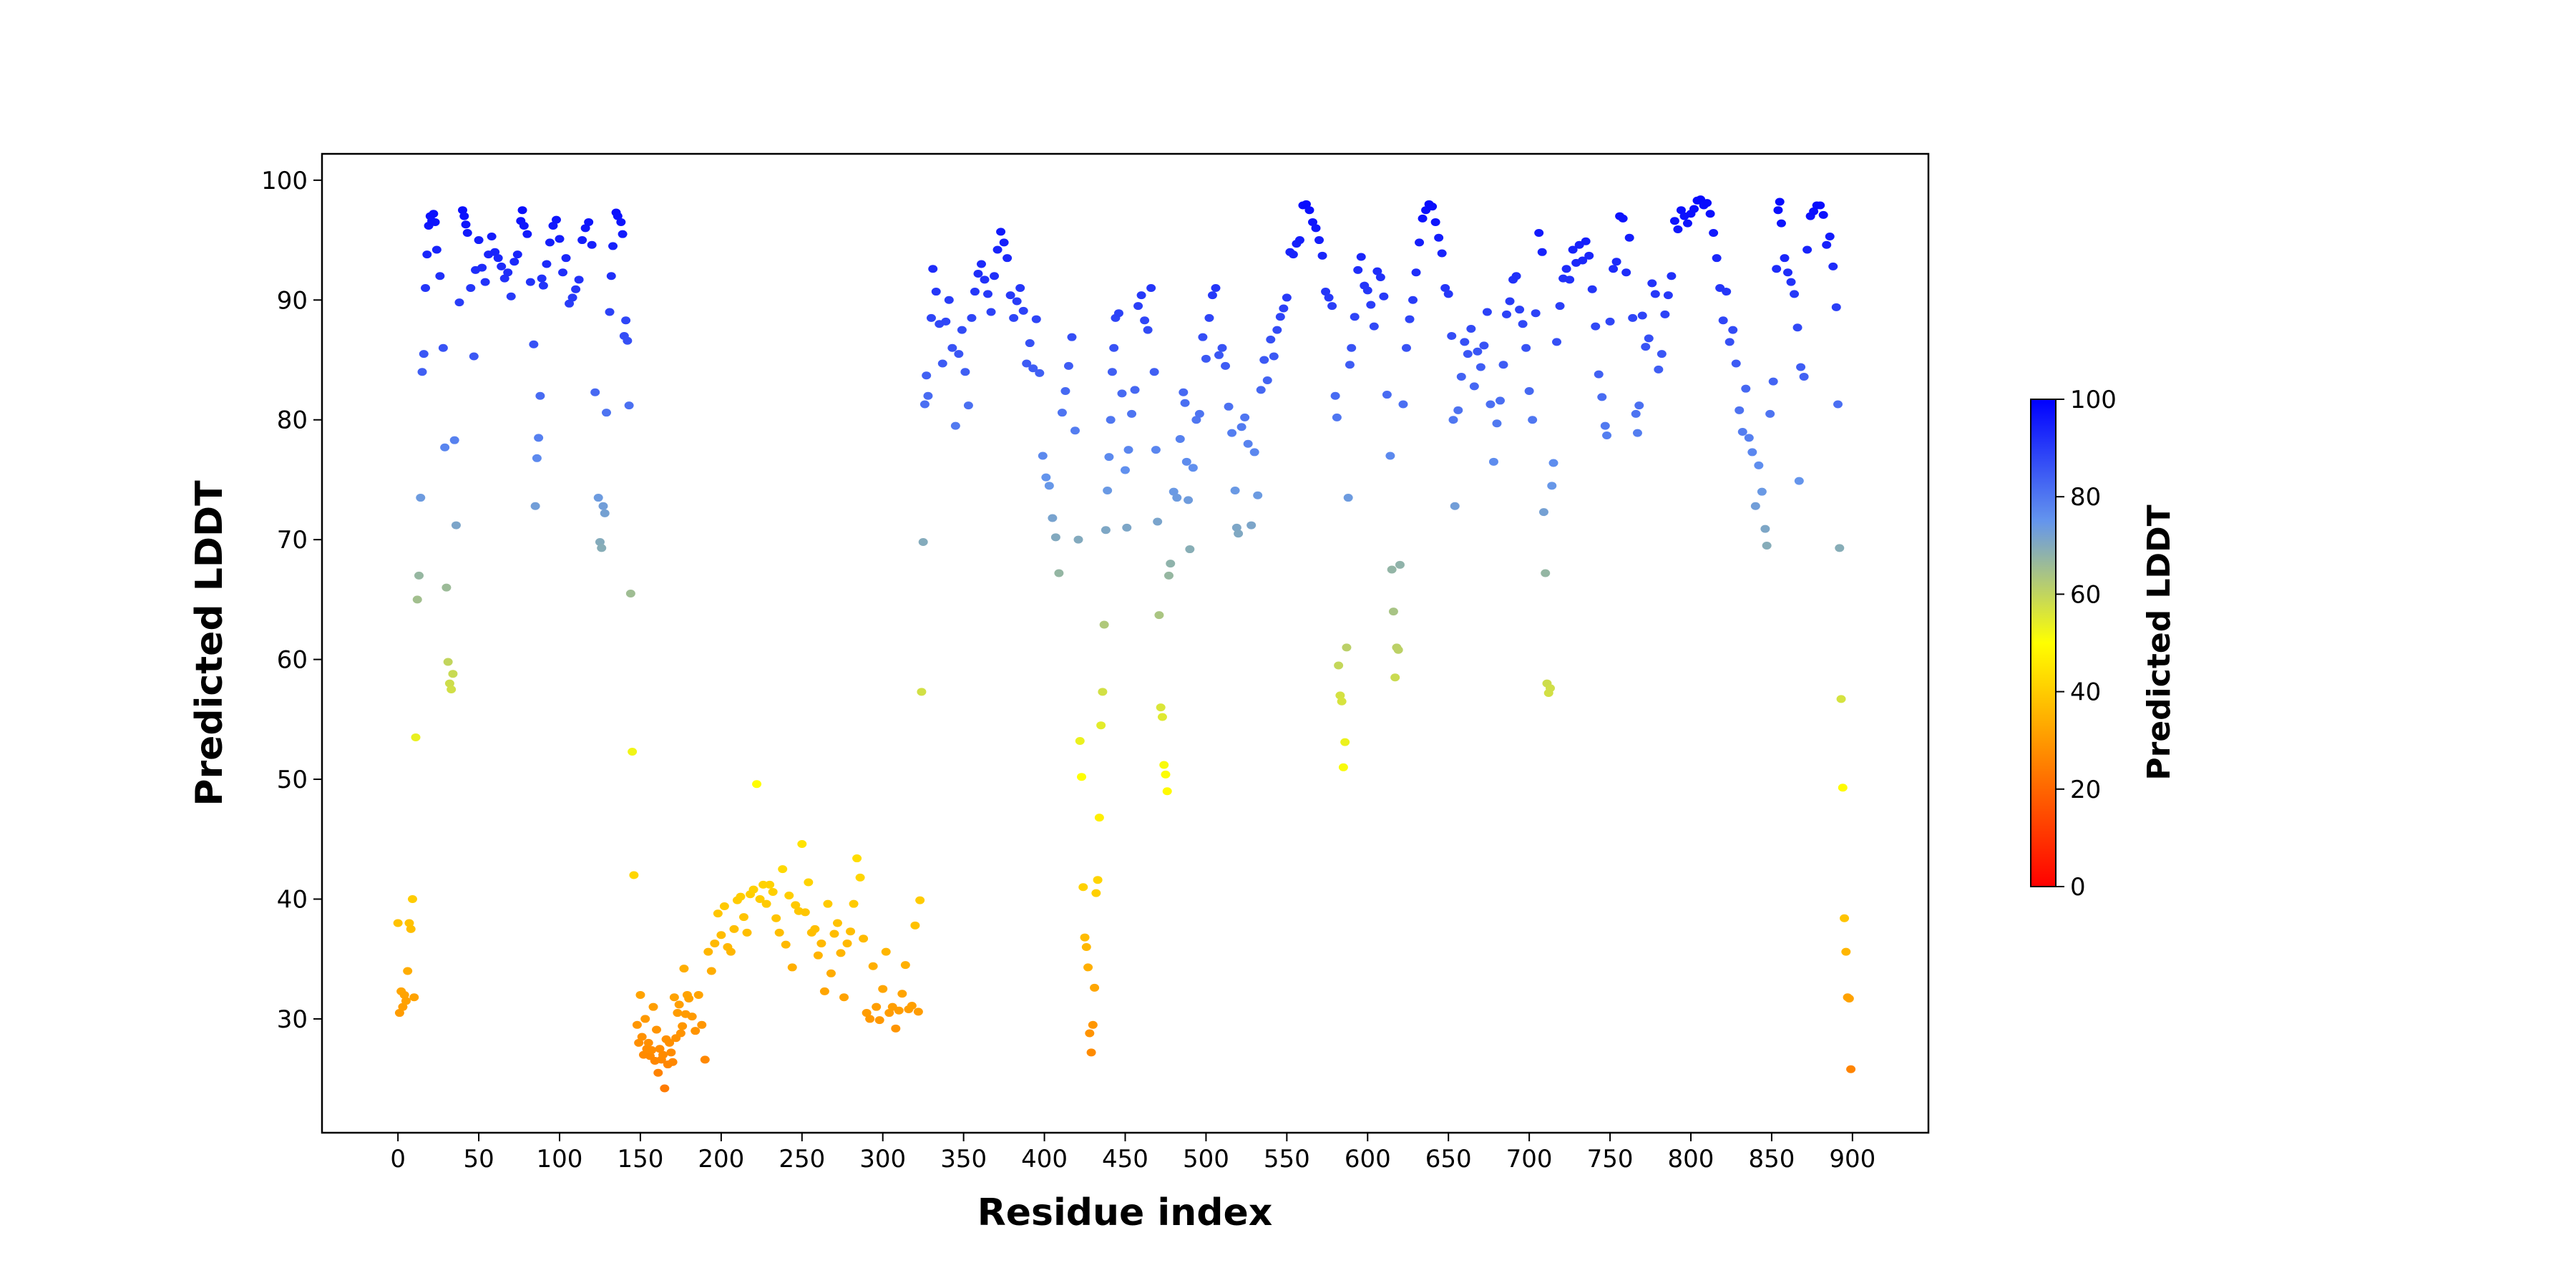  I want to click on x-tick-label: 450, so click(1125, 1159).